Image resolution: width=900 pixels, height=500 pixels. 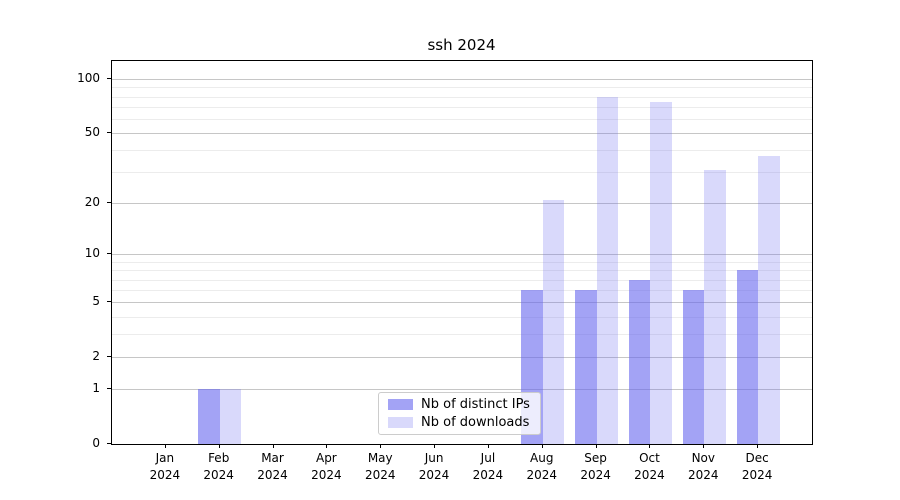 What do you see at coordinates (400, 422) in the screenshot?
I see `legend-swatch-downloads` at bounding box center [400, 422].